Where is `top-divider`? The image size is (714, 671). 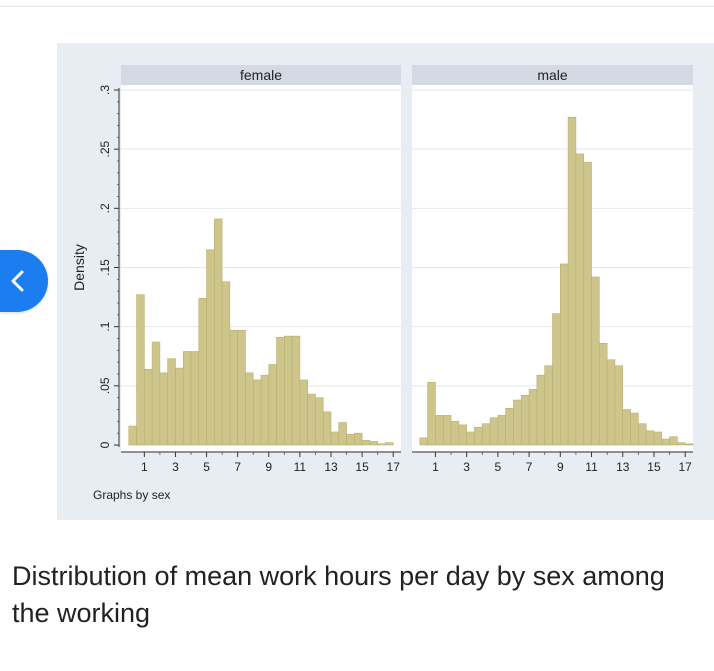 top-divider is located at coordinates (357, 6).